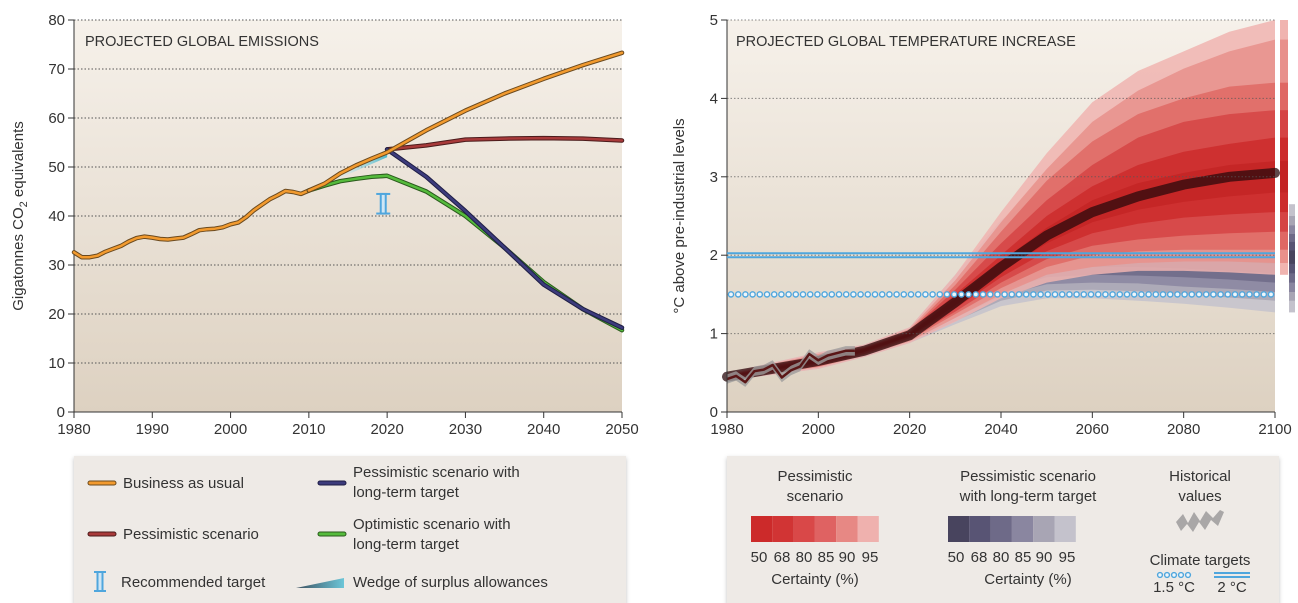  What do you see at coordinates (543, 429) in the screenshot?
I see `emissions-x-tick-label: 2040` at bounding box center [543, 429].